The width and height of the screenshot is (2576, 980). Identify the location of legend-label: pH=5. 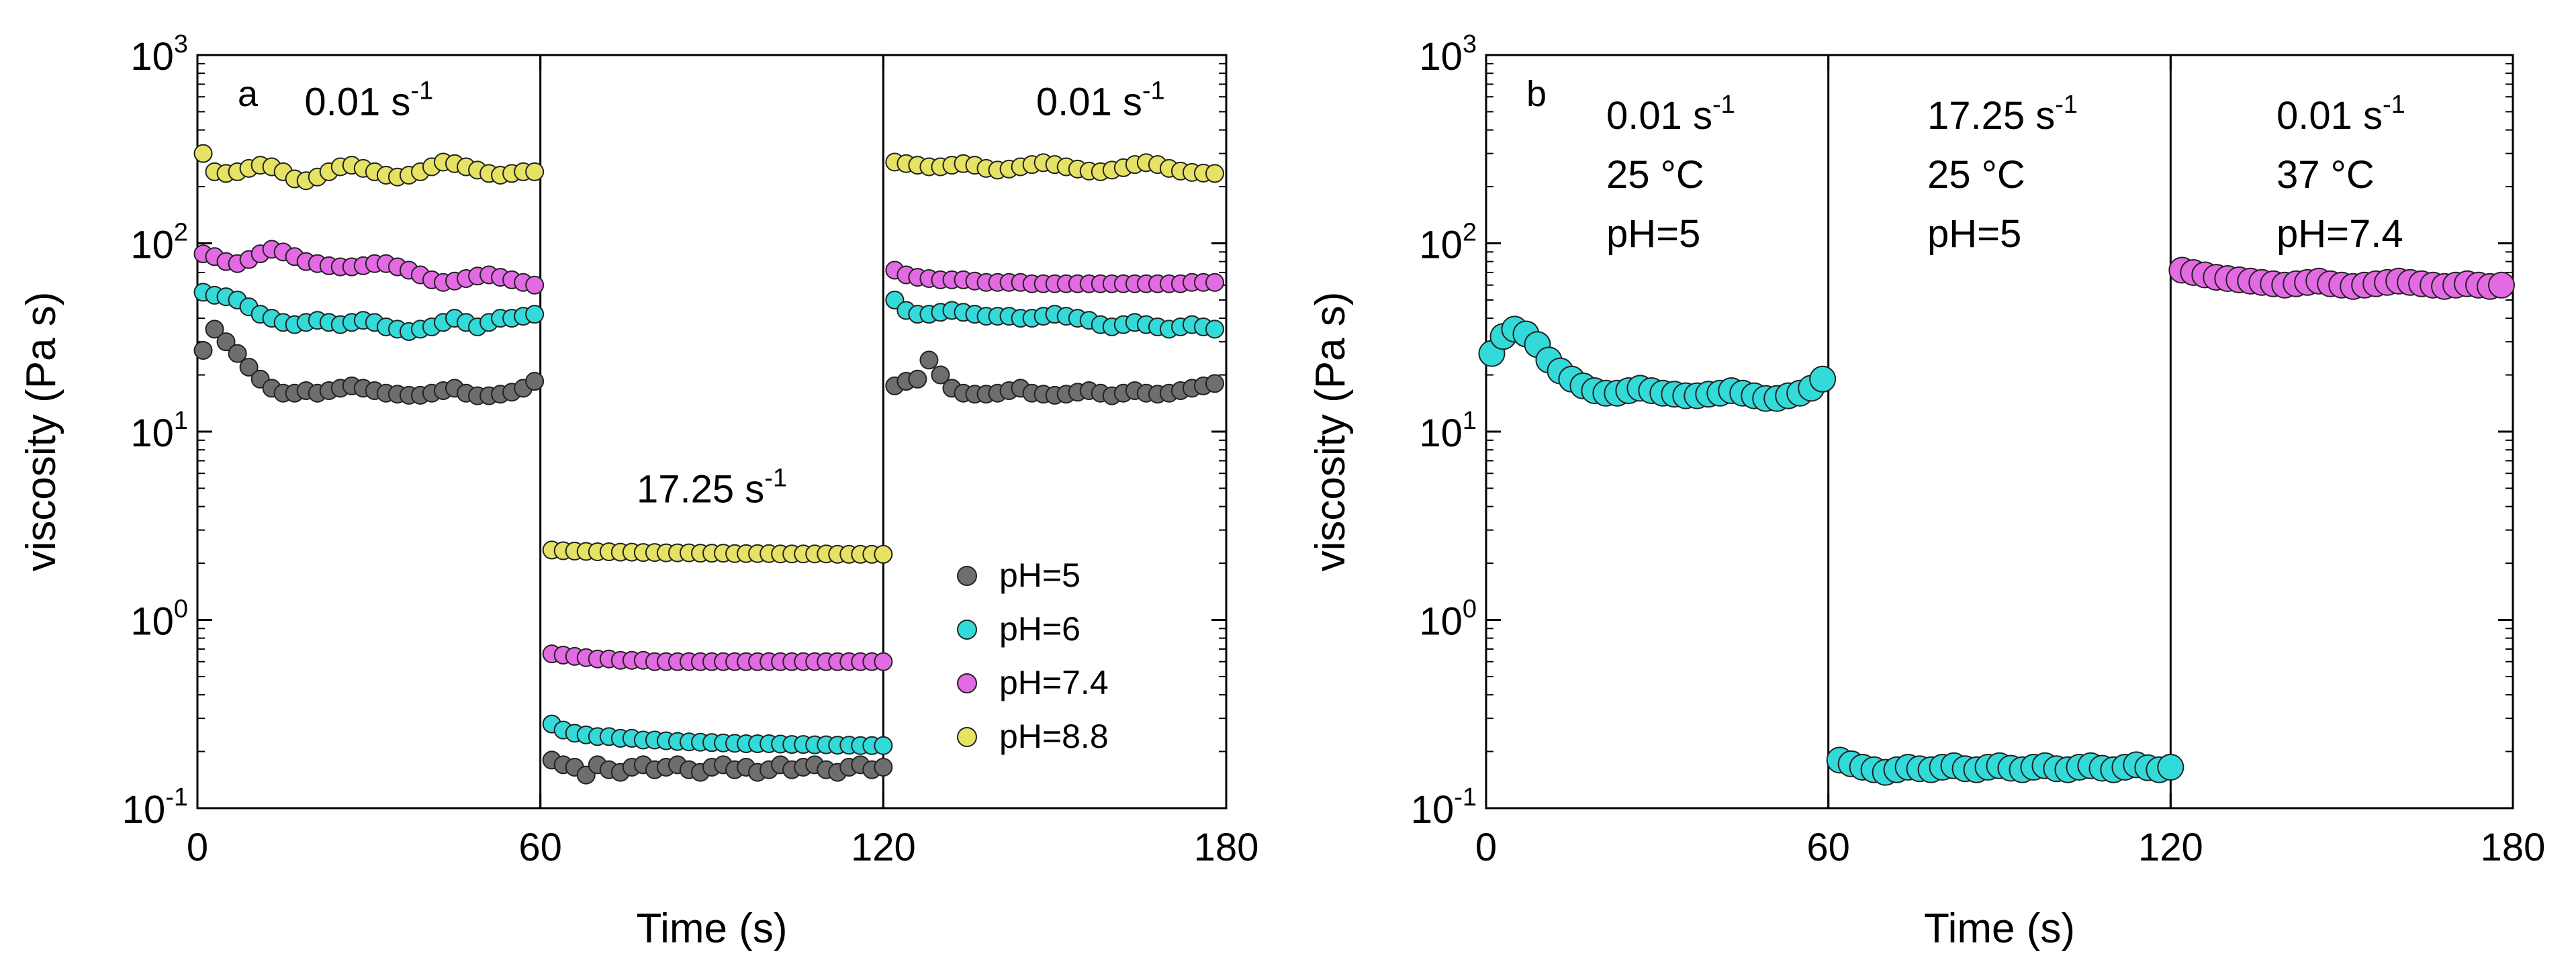
(1039, 575).